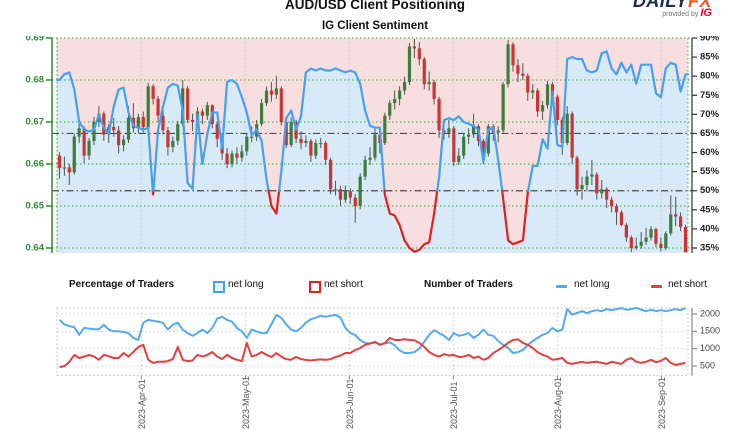 The width and height of the screenshot is (750, 430). I want to click on provided-by-text: provided by, so click(680, 14).